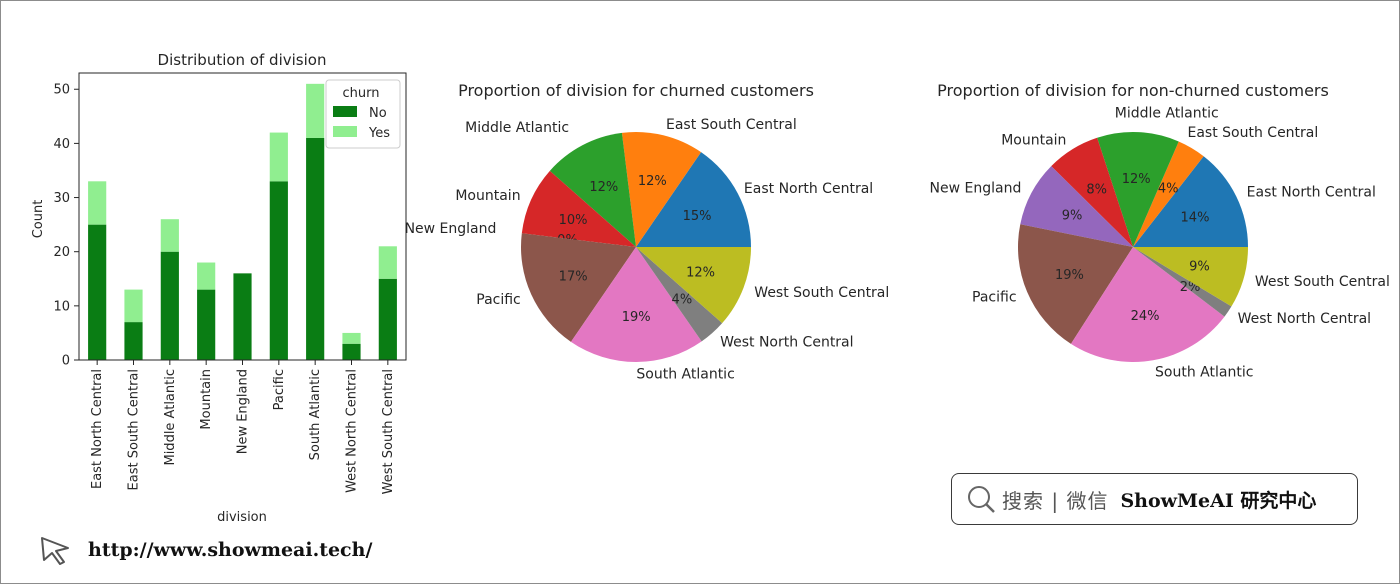  What do you see at coordinates (206, 399) in the screenshot?
I see `x-tick-label-3: Mountain` at bounding box center [206, 399].